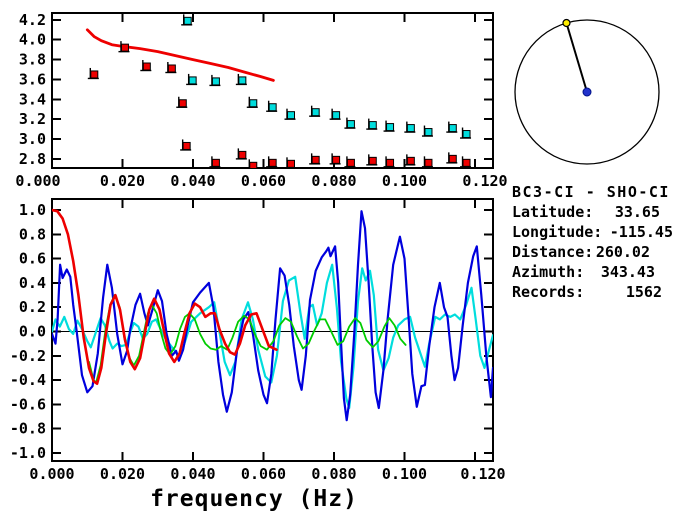  I want to click on distance-label: Distance:, so click(552, 252).